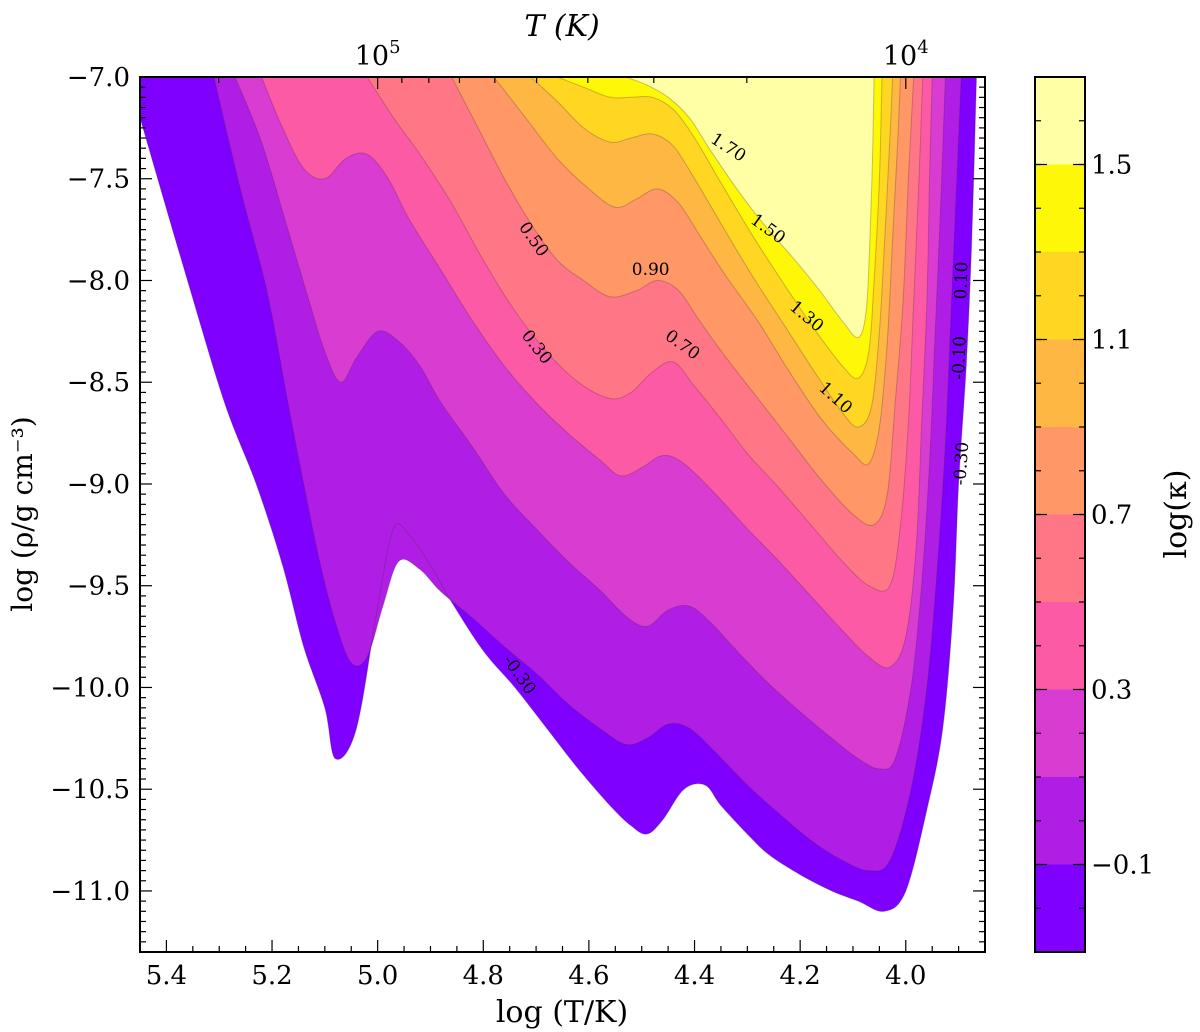  What do you see at coordinates (906, 54) in the screenshot?
I see `top-tick-label: 10⁴` at bounding box center [906, 54].